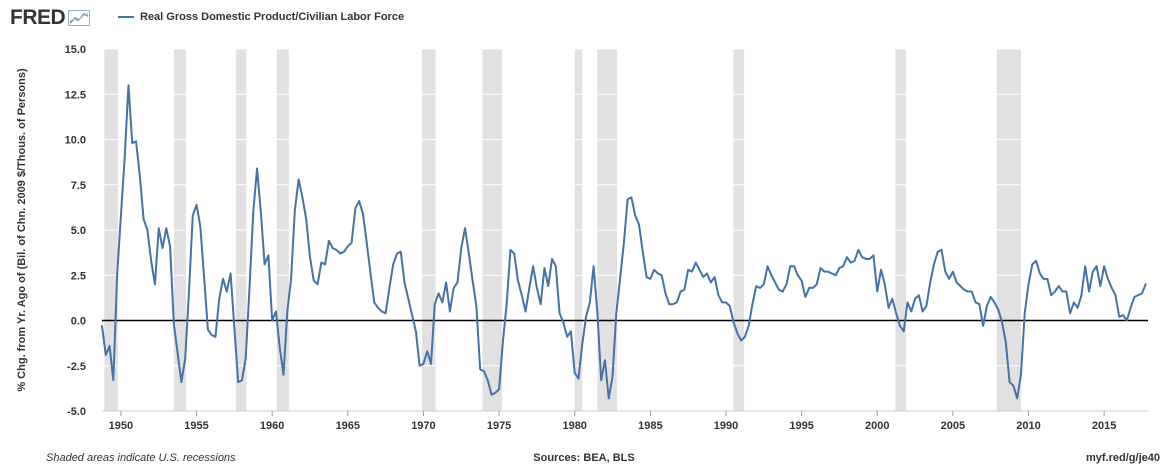 This screenshot has height=470, width=1168. I want to click on fred-logo: FRED, so click(50, 18).